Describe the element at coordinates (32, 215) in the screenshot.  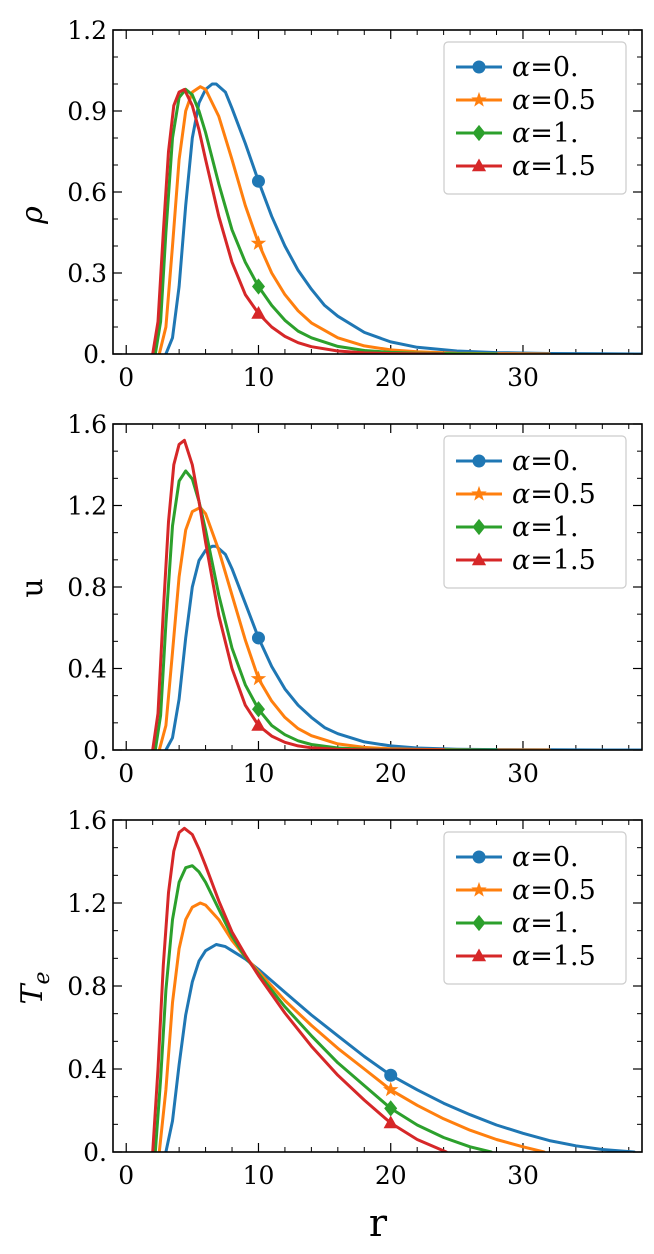
I see `y-axis-label: ρ` at that location.